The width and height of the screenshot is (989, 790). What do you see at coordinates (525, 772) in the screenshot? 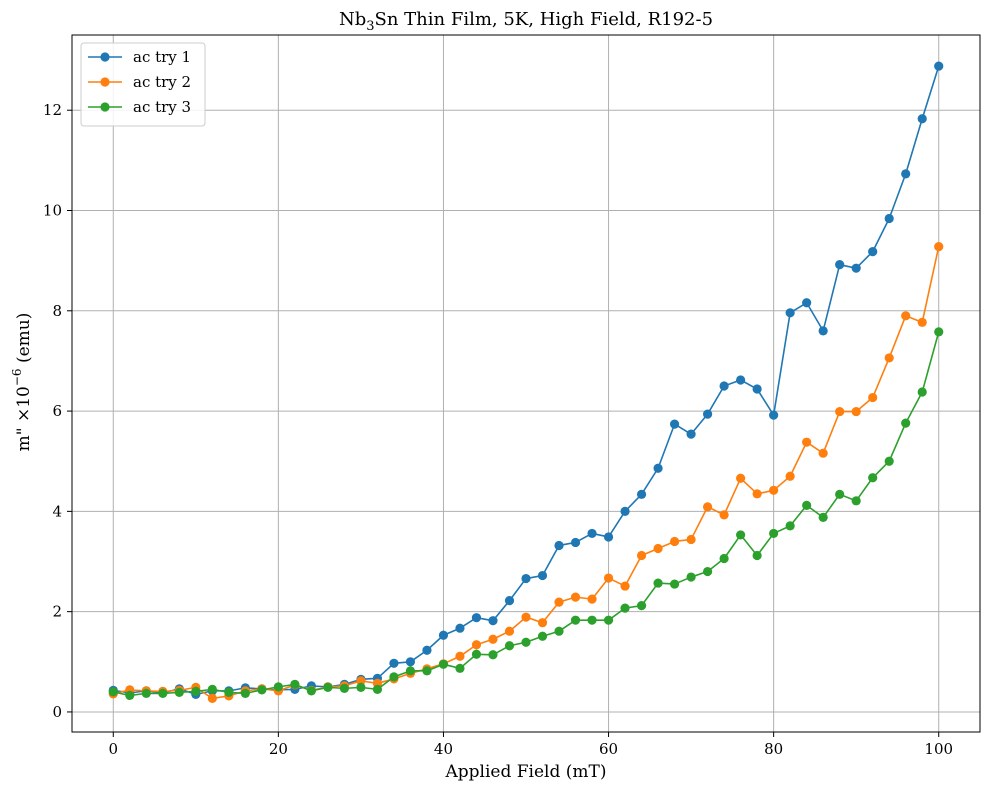
I see `x-axis-title: Applied Field (mT)` at bounding box center [525, 772].